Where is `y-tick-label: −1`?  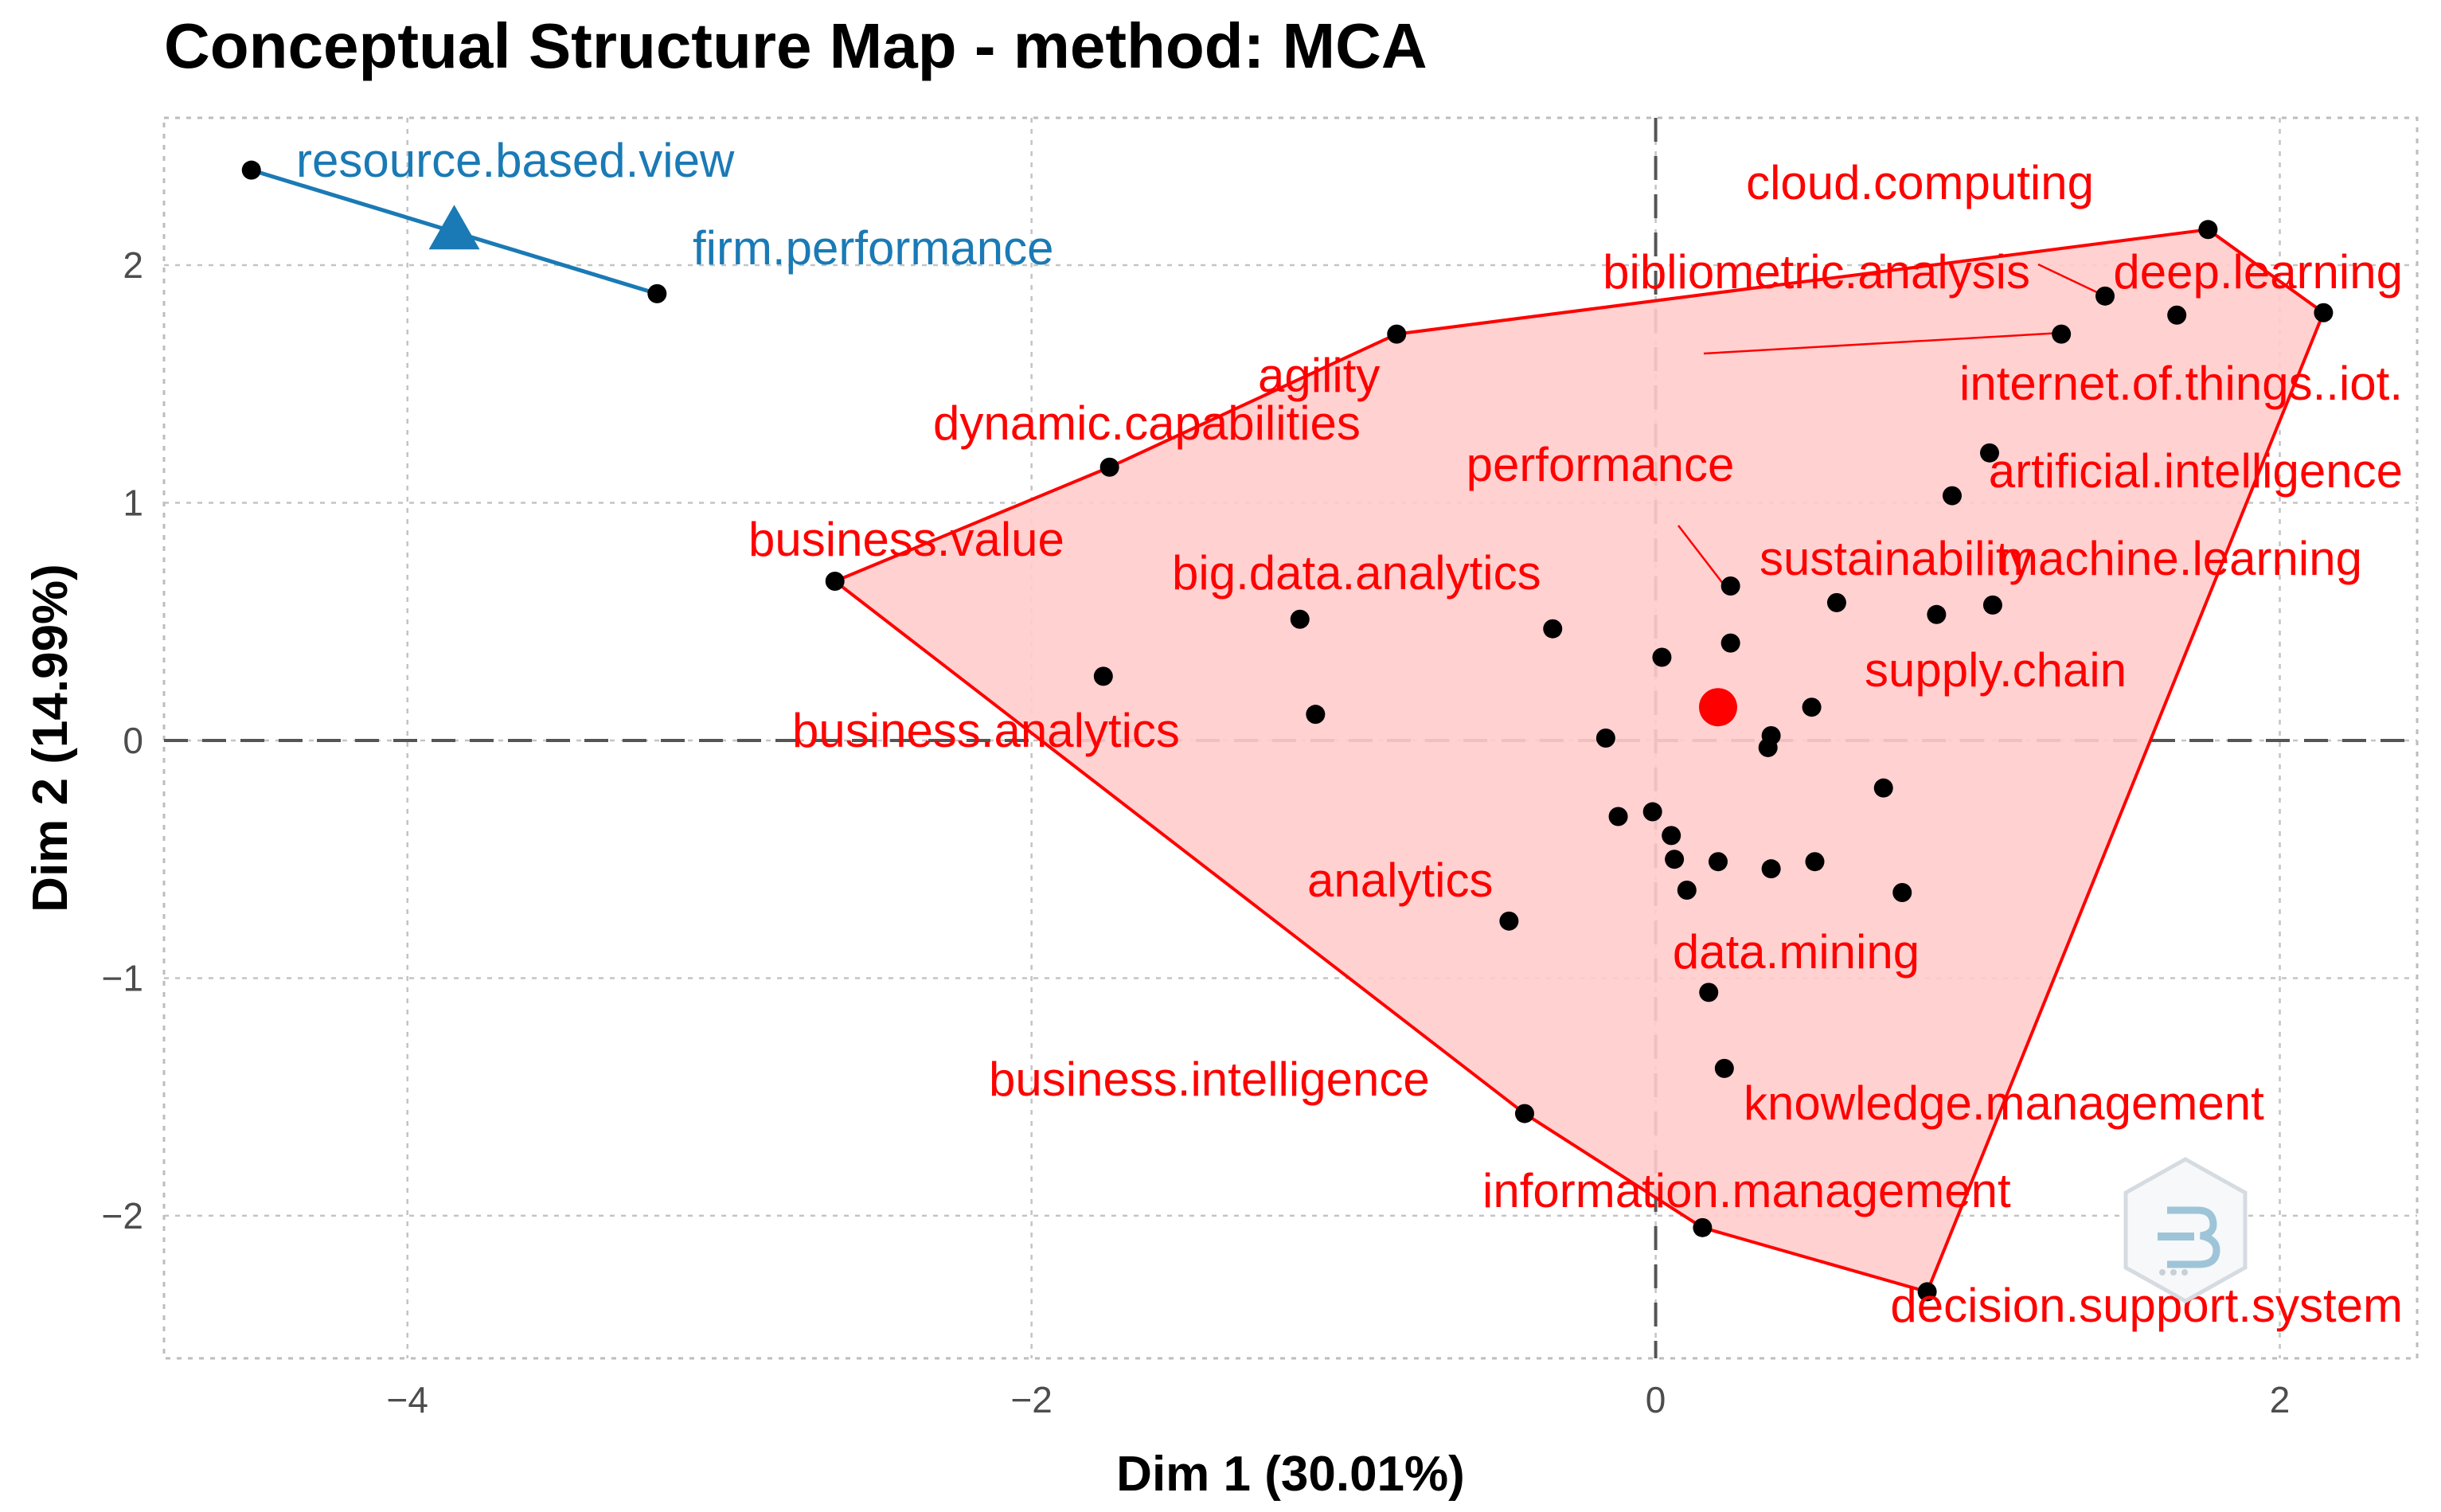 y-tick-label: −1 is located at coordinates (122, 977).